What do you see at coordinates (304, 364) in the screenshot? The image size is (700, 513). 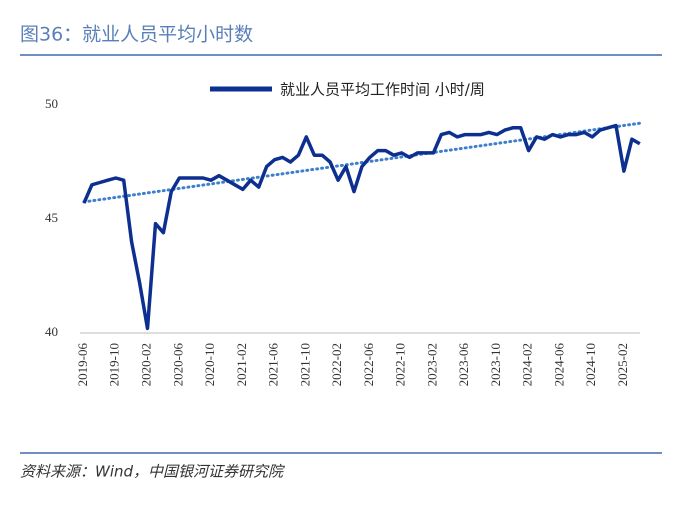 I see `x-tick-label: 2021-10` at bounding box center [304, 364].